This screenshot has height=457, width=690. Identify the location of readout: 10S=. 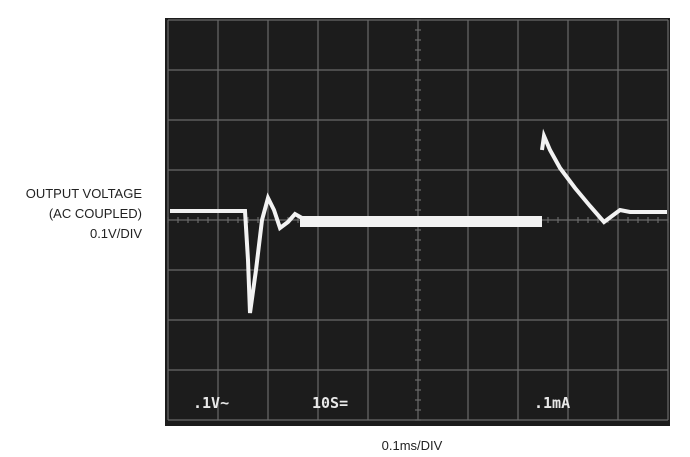
(330, 403).